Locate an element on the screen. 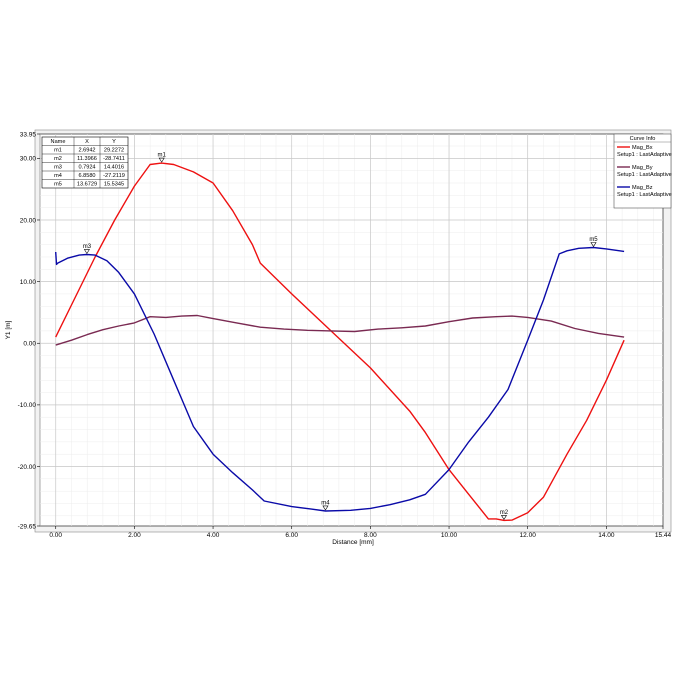 The image size is (680, 680). marker-label: m5 is located at coordinates (593, 240).